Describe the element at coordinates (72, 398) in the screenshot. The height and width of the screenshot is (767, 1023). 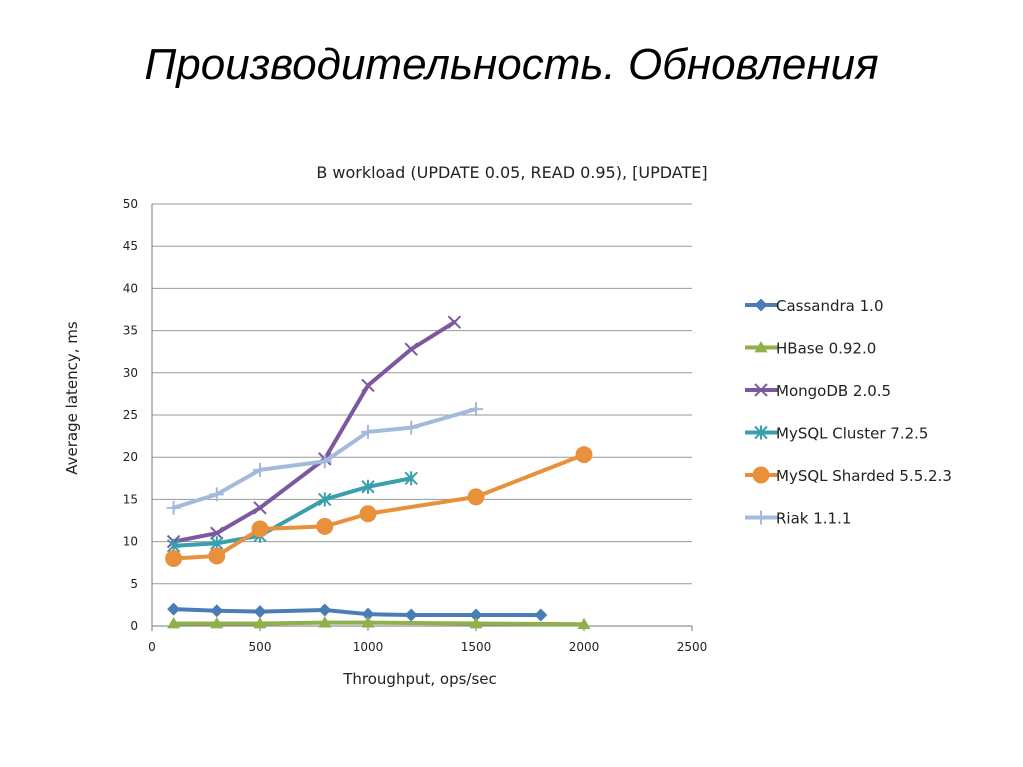
I see `y-axis-label: Average latency, ms` at that location.